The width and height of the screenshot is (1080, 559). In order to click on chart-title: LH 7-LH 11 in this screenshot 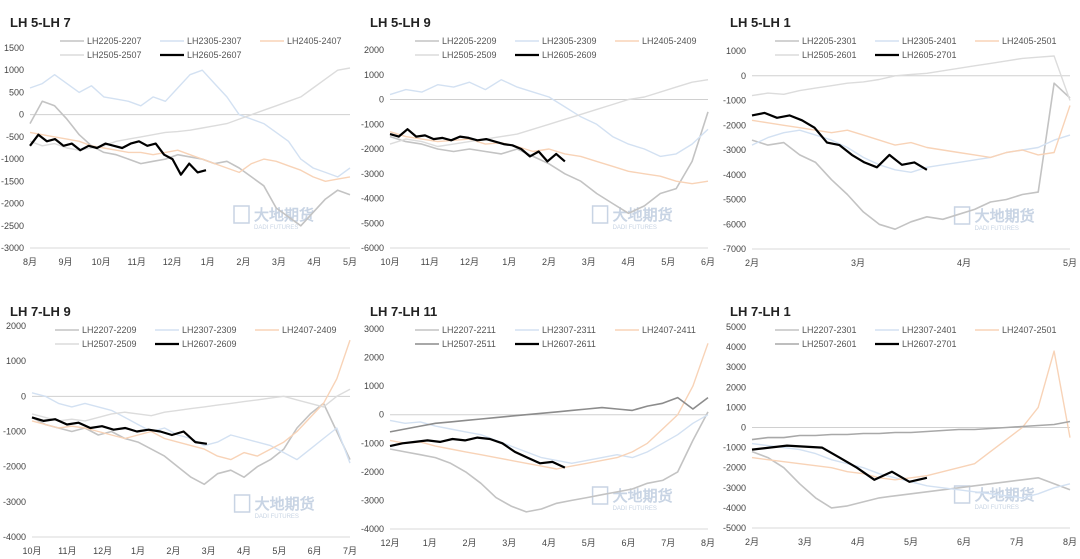, I will do `click(403, 311)`.